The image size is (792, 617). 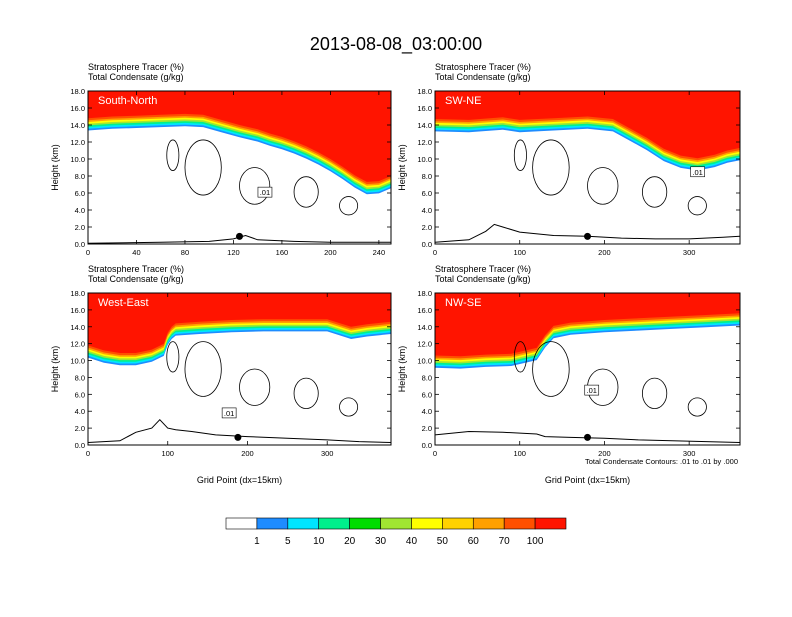 What do you see at coordinates (505, 541) in the screenshot?
I see `colorbar-label: 70` at bounding box center [505, 541].